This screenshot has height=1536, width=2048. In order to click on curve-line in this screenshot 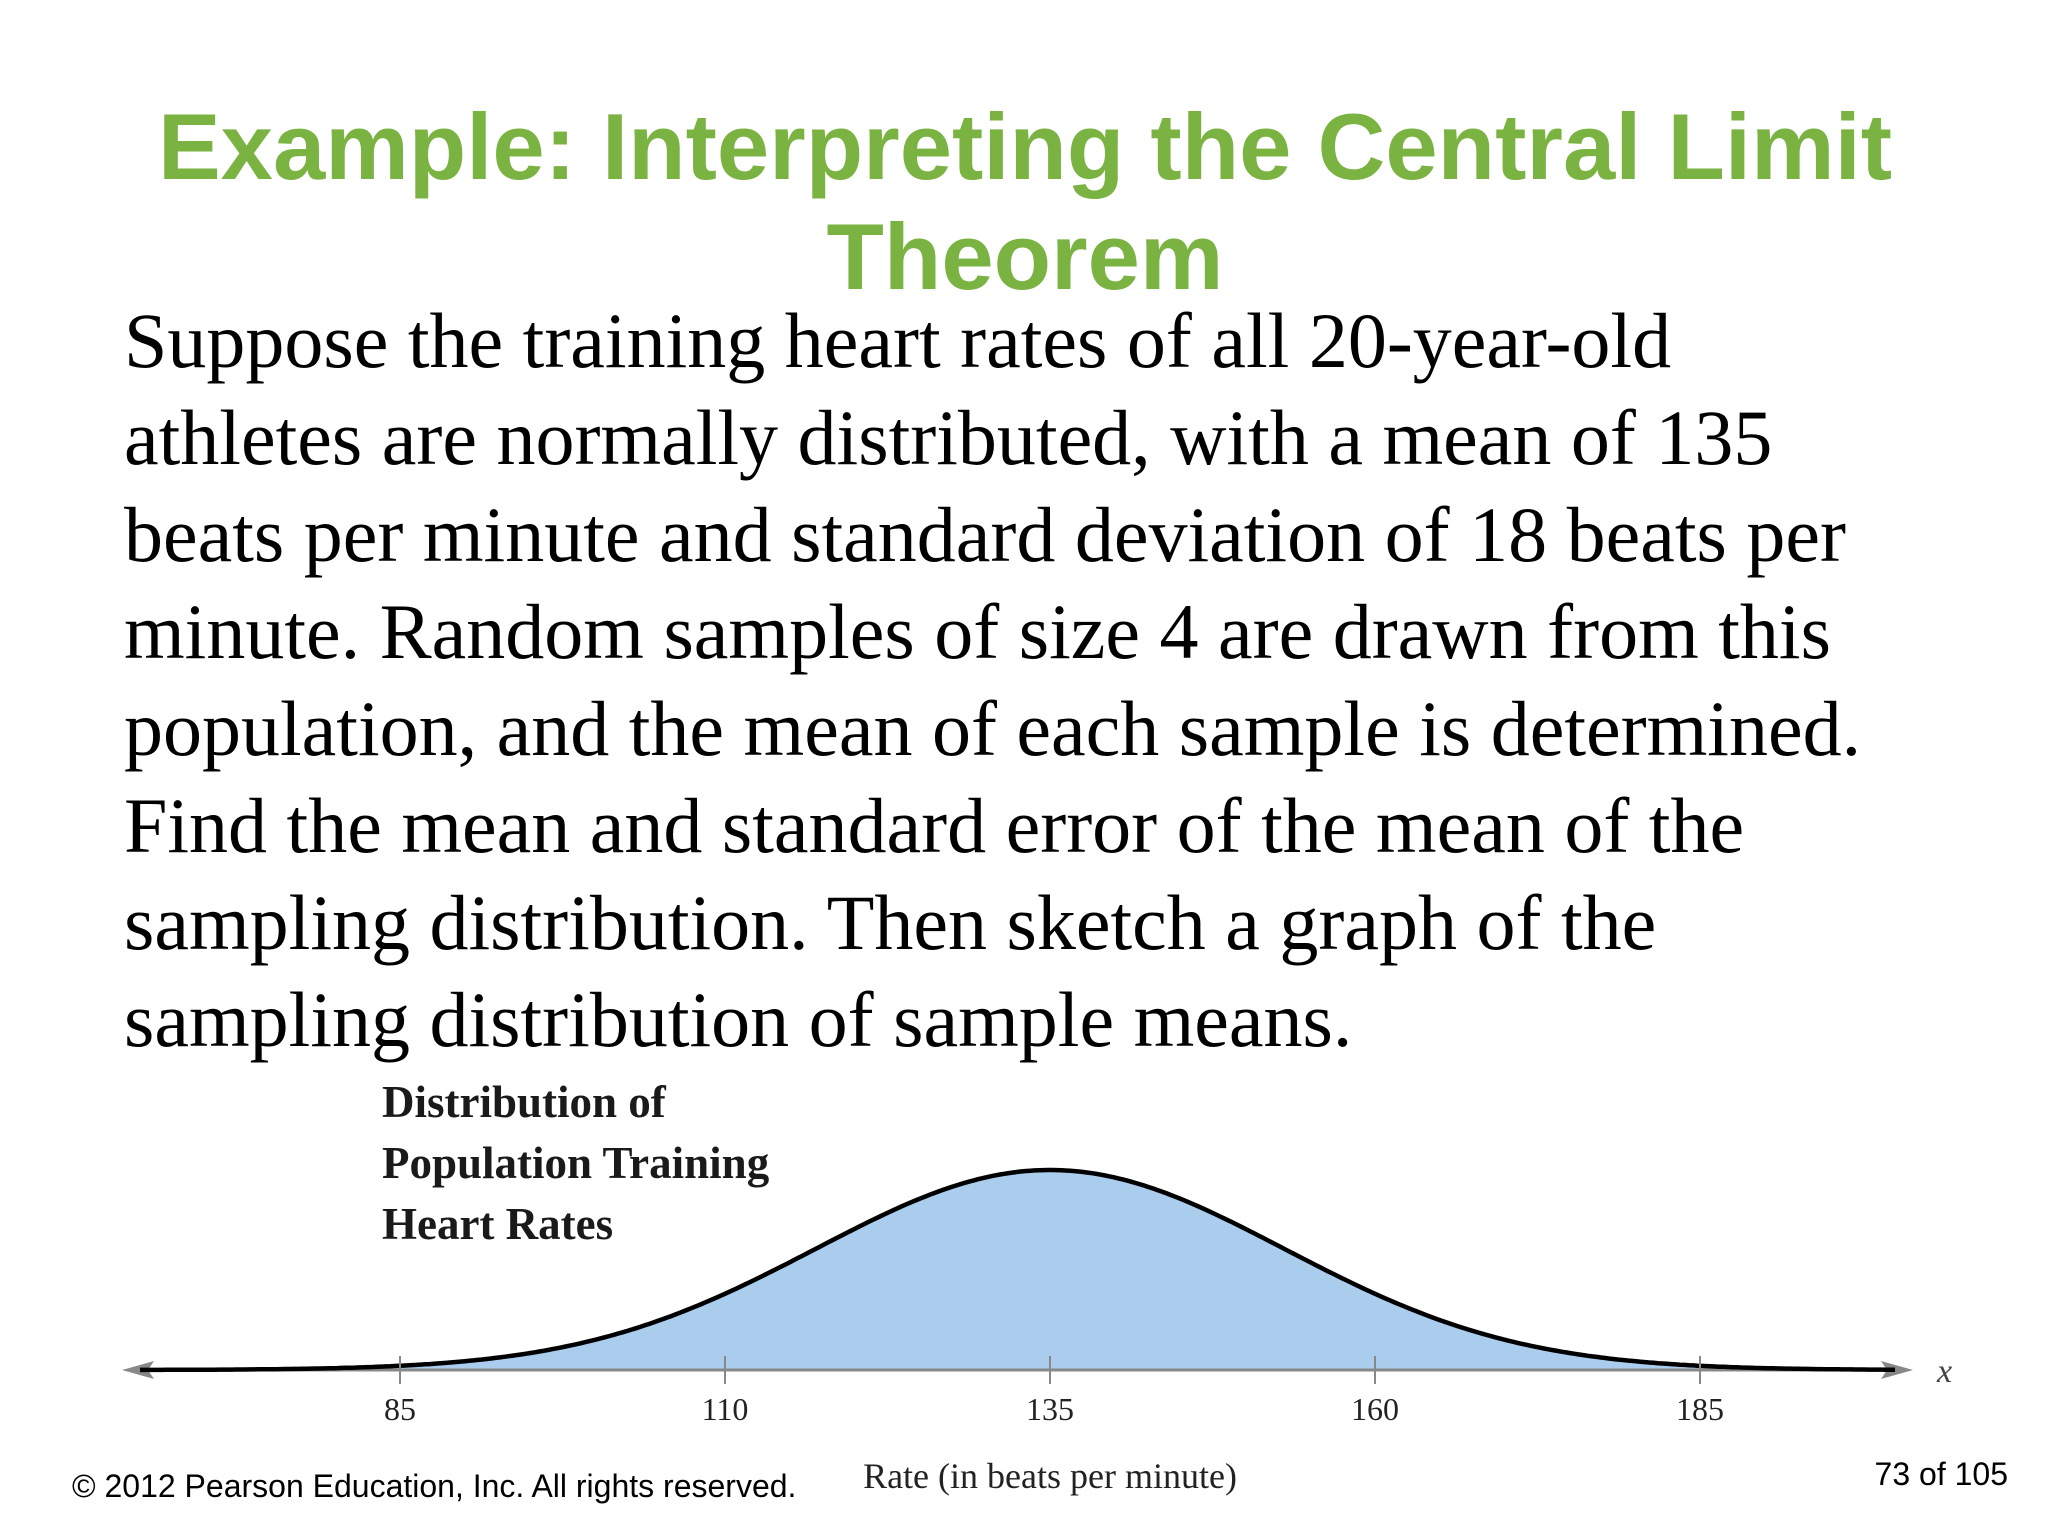, I will do `click(1017, 1270)`.